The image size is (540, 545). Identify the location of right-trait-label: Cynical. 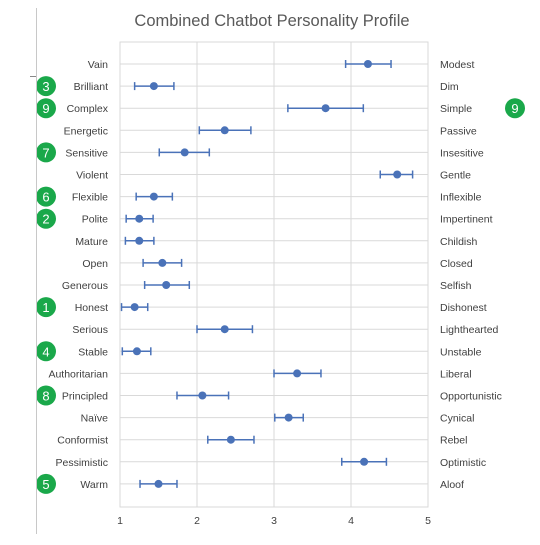
(457, 419).